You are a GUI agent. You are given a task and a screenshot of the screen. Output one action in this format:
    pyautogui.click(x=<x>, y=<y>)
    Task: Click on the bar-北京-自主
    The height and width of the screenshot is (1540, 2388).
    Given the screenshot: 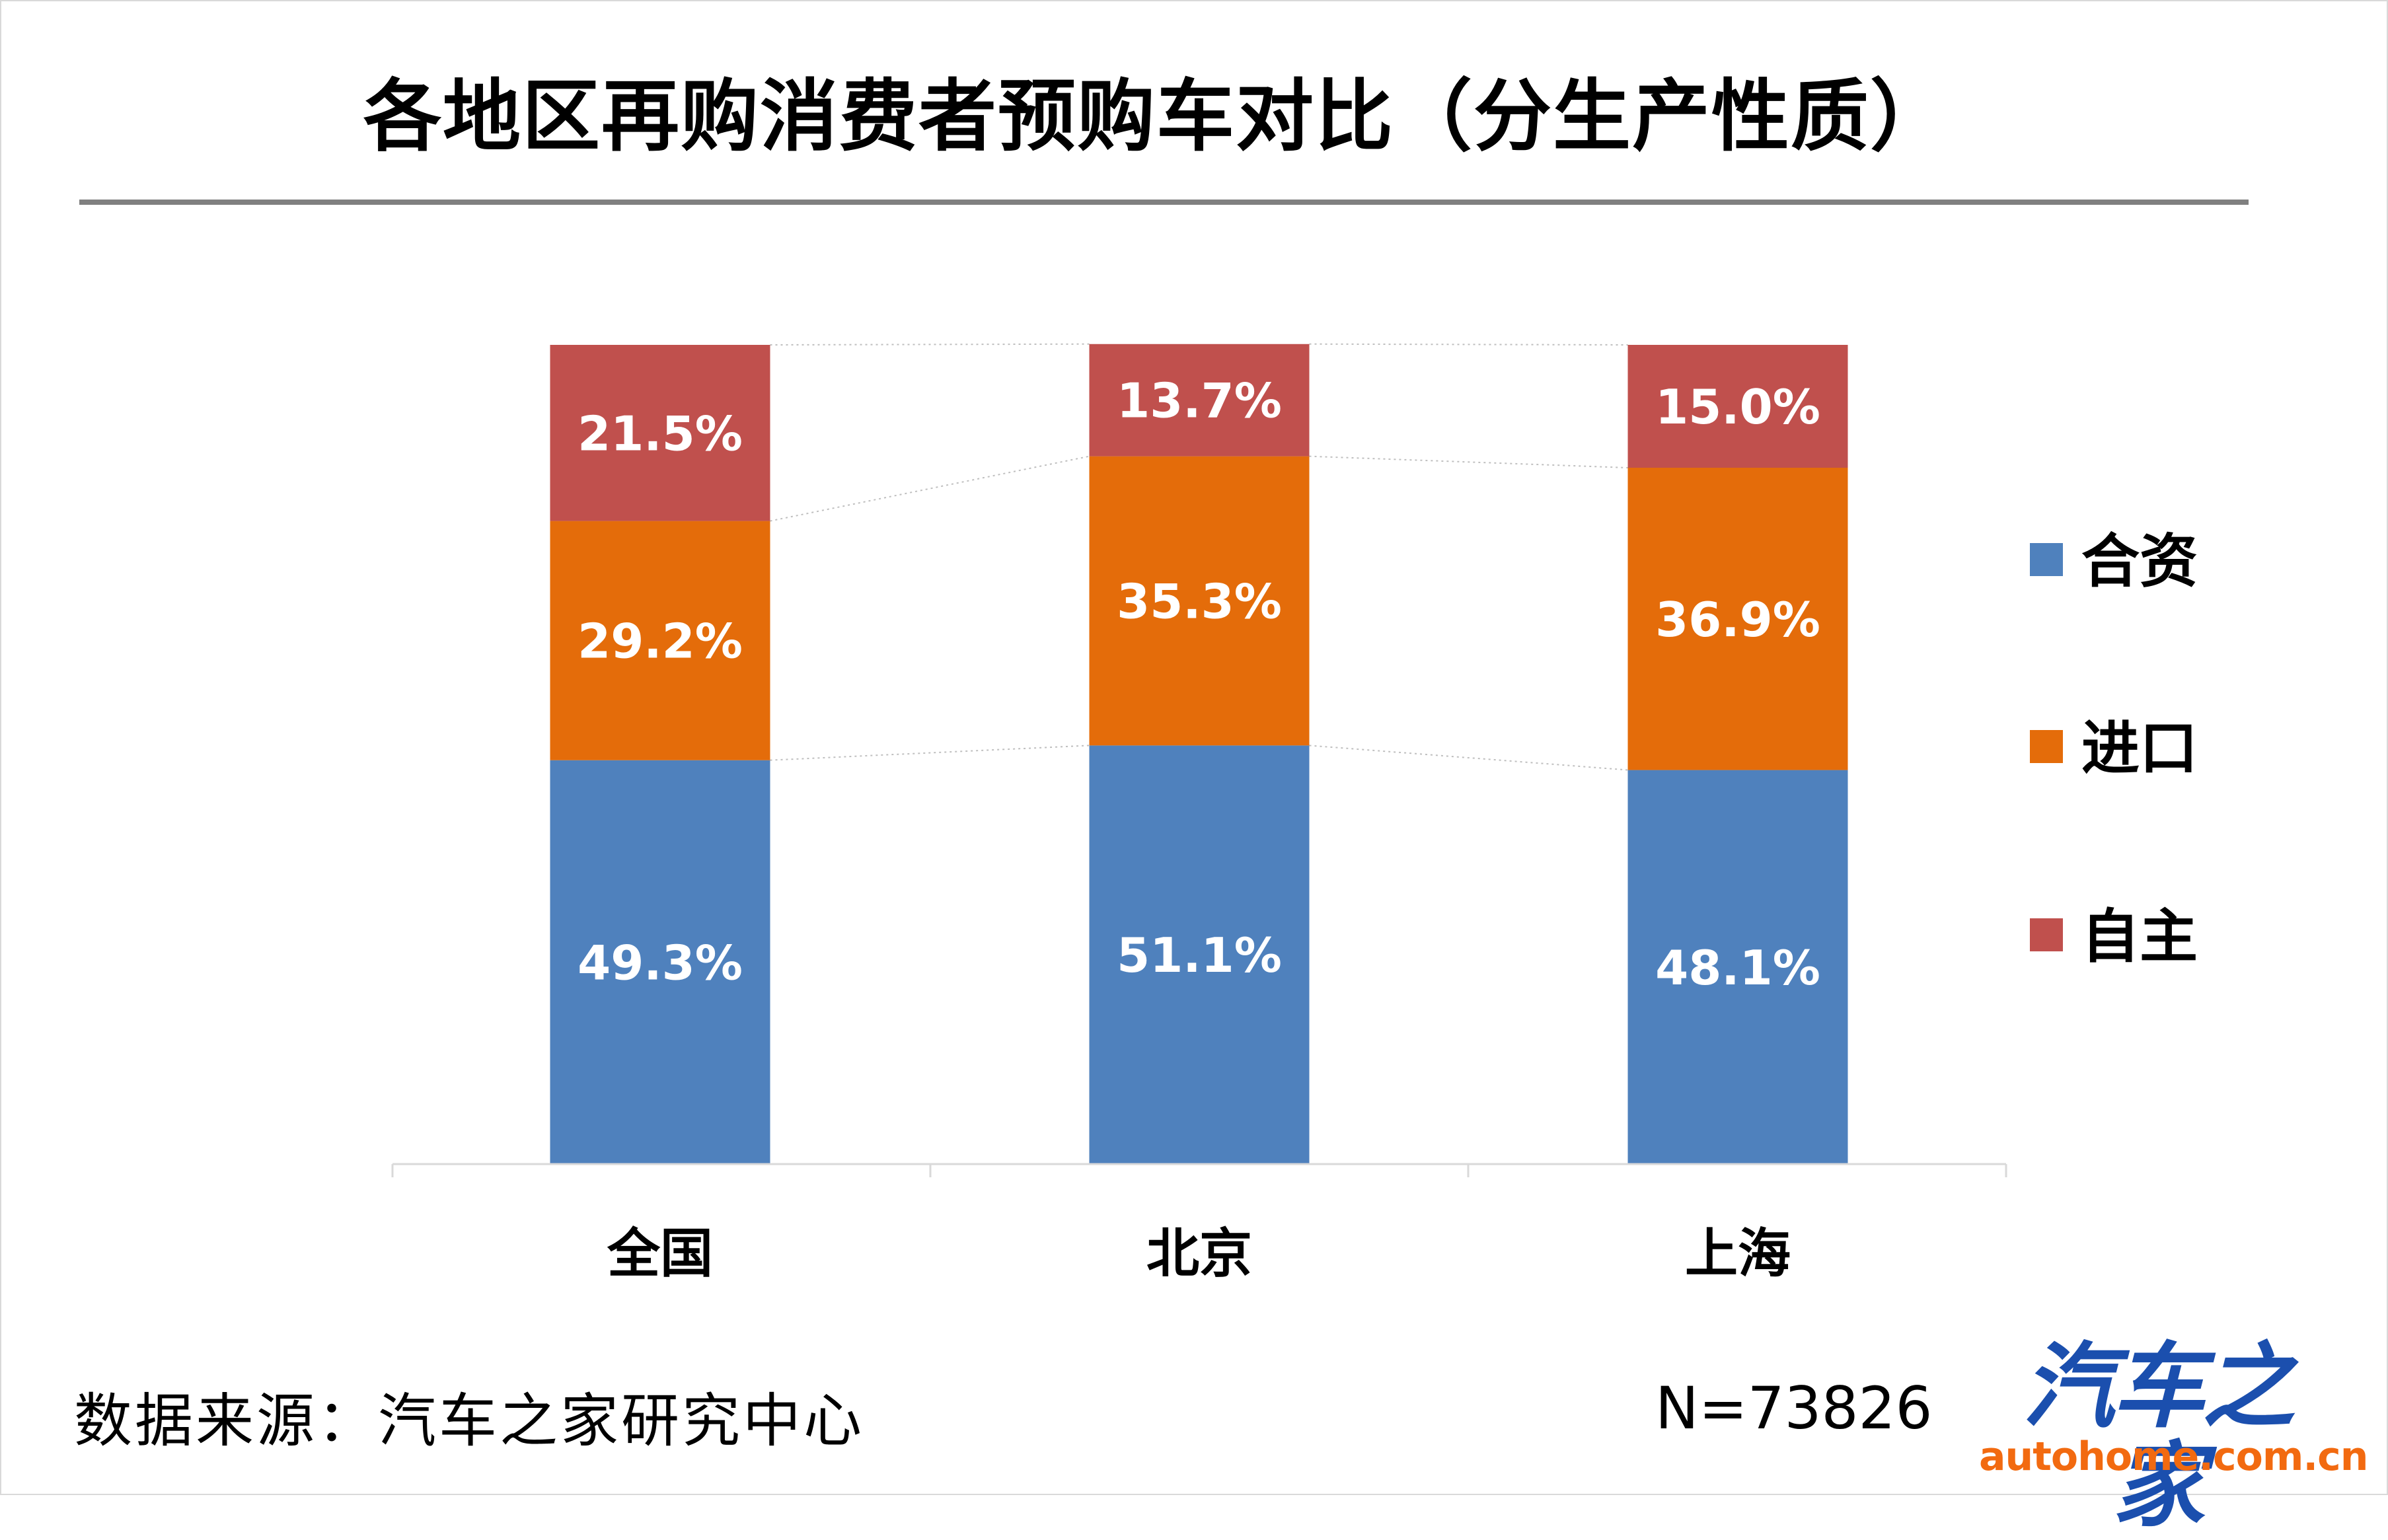 What is the action you would take?
    pyautogui.click(x=1199, y=400)
    